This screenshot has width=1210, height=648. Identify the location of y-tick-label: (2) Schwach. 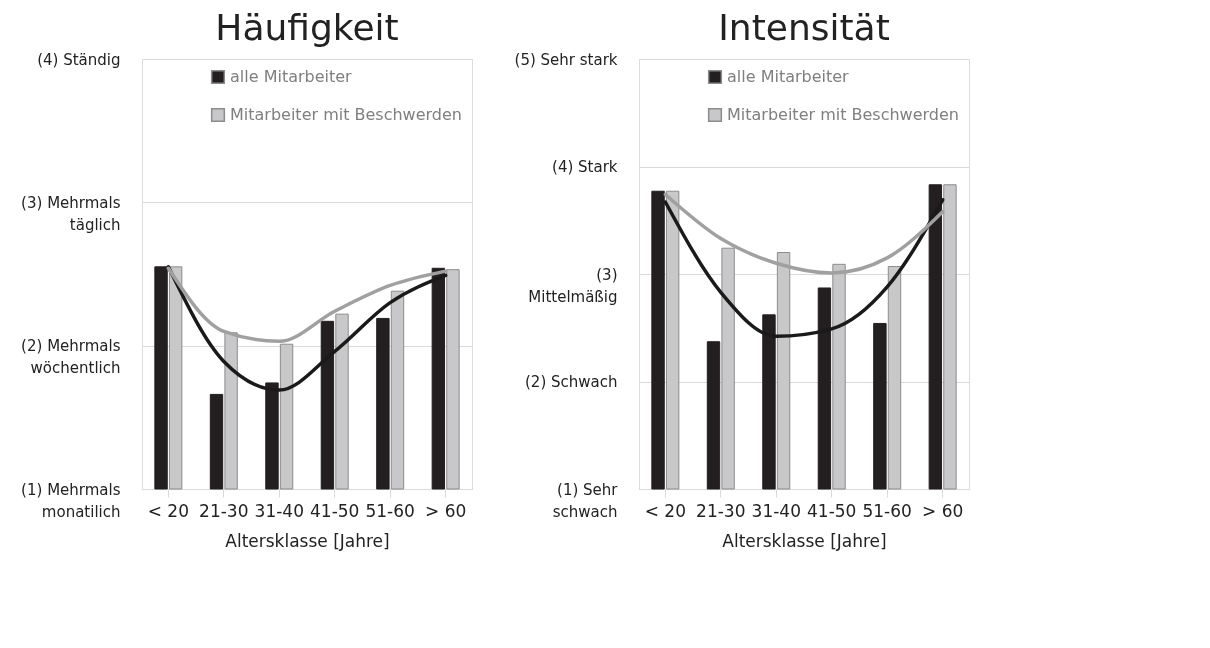
(571, 382).